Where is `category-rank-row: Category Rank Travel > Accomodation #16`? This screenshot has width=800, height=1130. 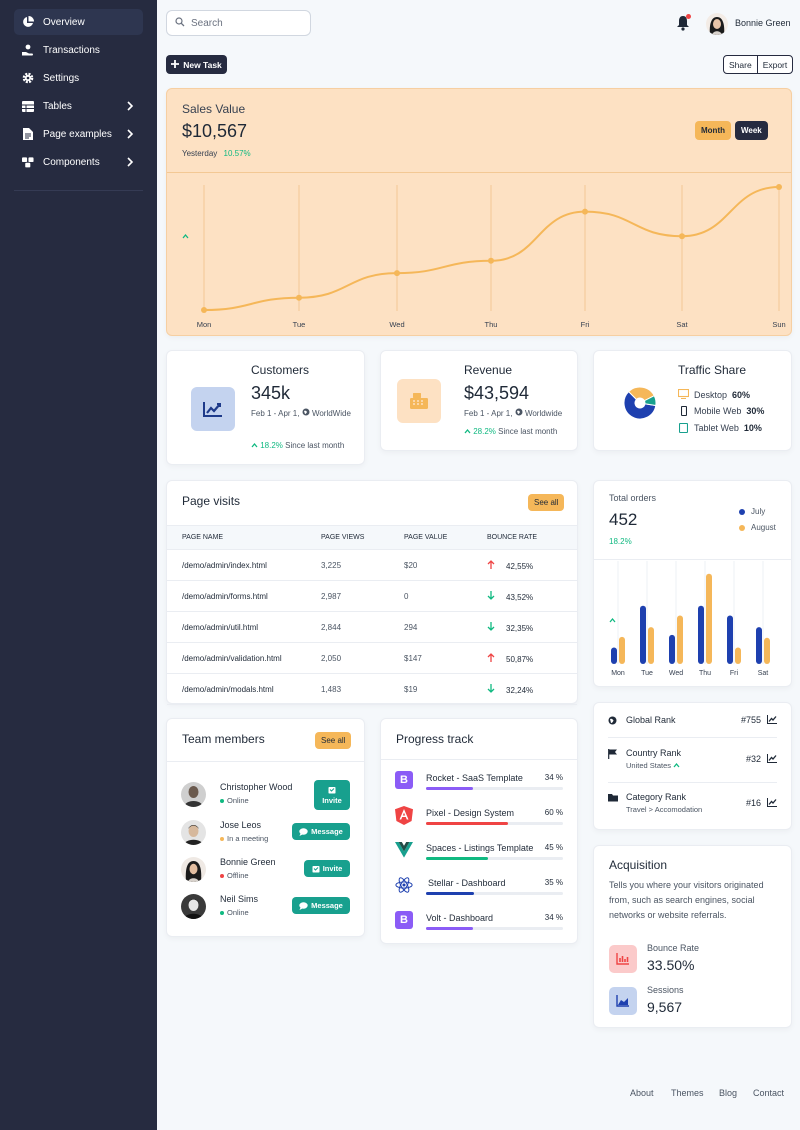 category-rank-row: Category Rank Travel > Accomodation #16 is located at coordinates (692, 806).